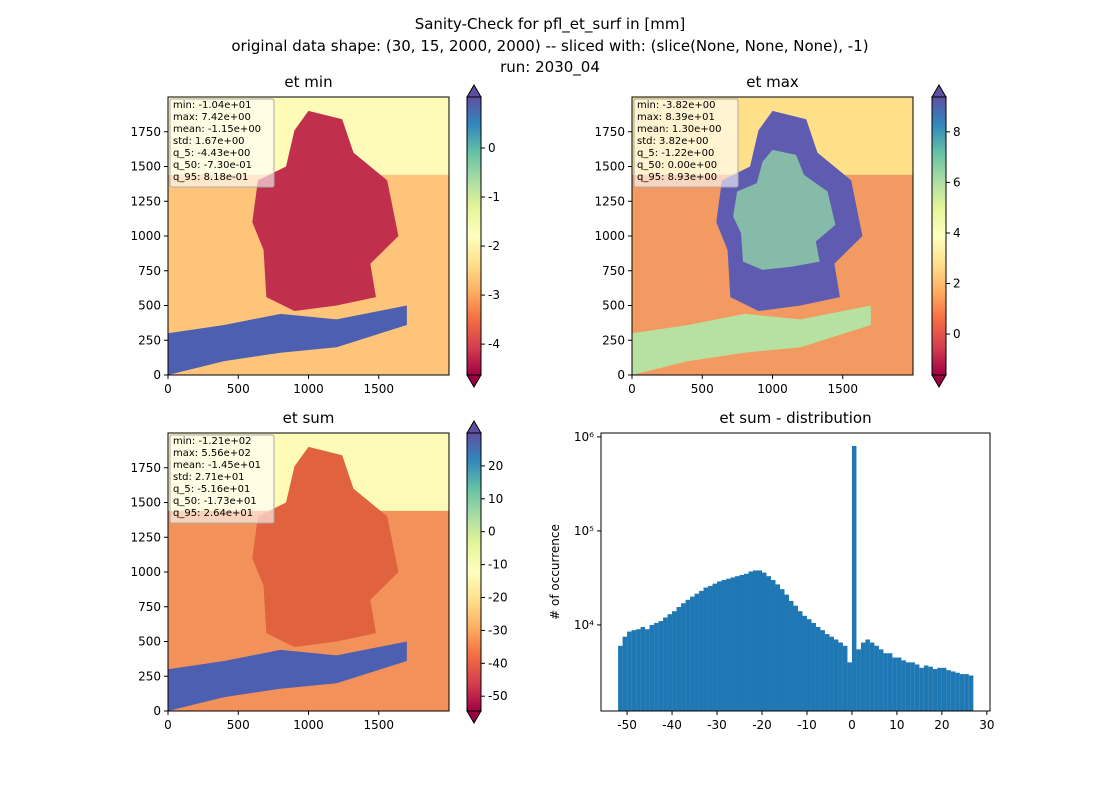 The width and height of the screenshot is (1100, 804). What do you see at coordinates (494, 197) in the screenshot?
I see `colorbar-tick-label: -1` at bounding box center [494, 197].